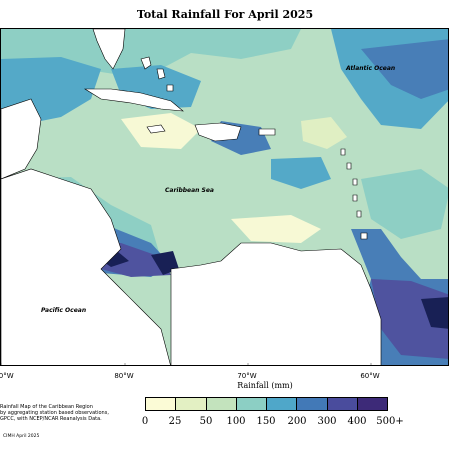 This screenshot has width=450, height=450. Describe the element at coordinates (357, 421) in the screenshot. I see `legend-tick: 400` at that location.